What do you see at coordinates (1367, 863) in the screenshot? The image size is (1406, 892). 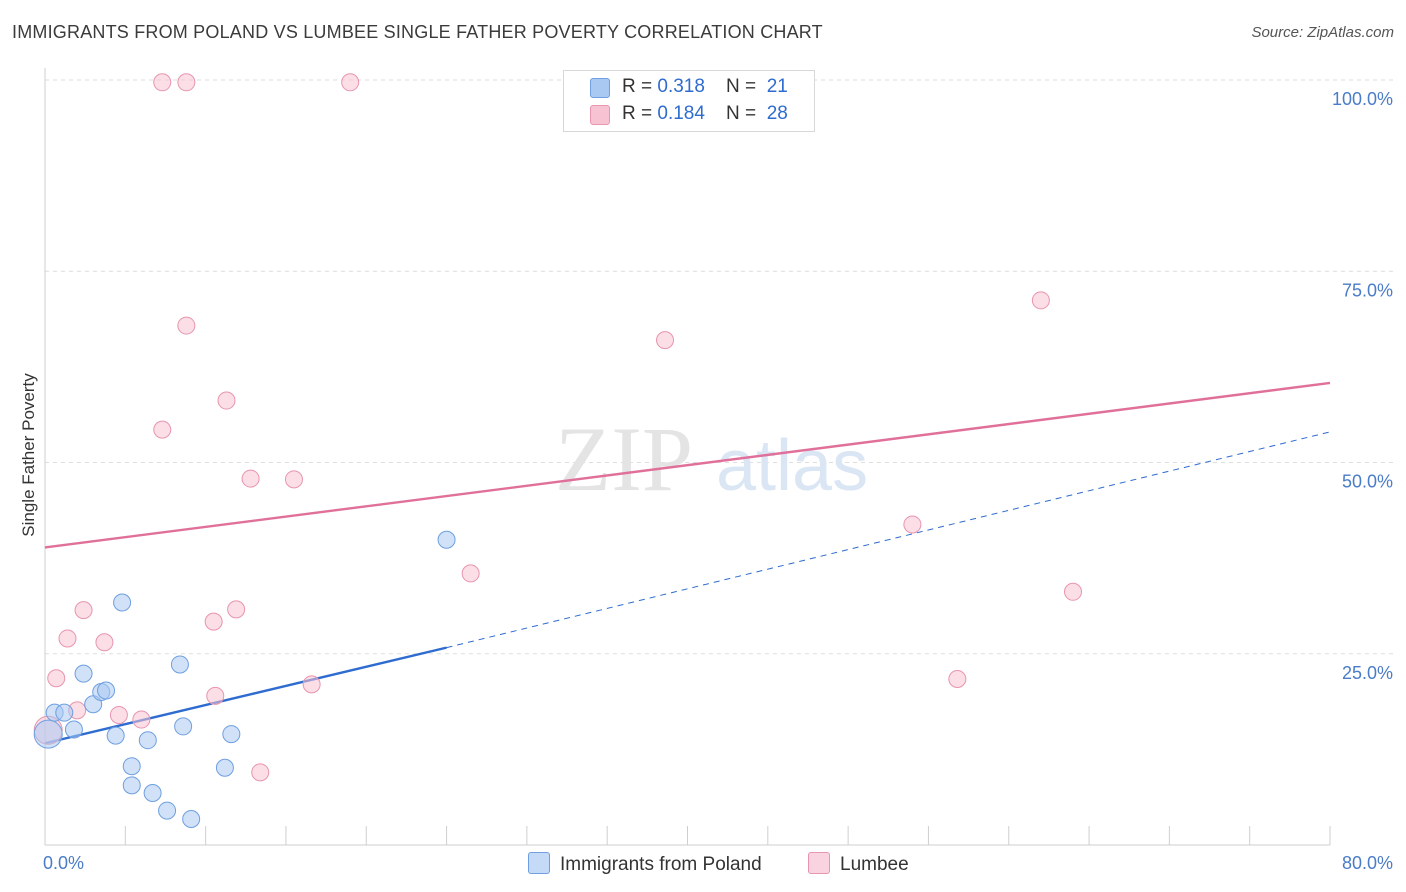 I see `x-tick-label: 80.0%` at bounding box center [1367, 863].